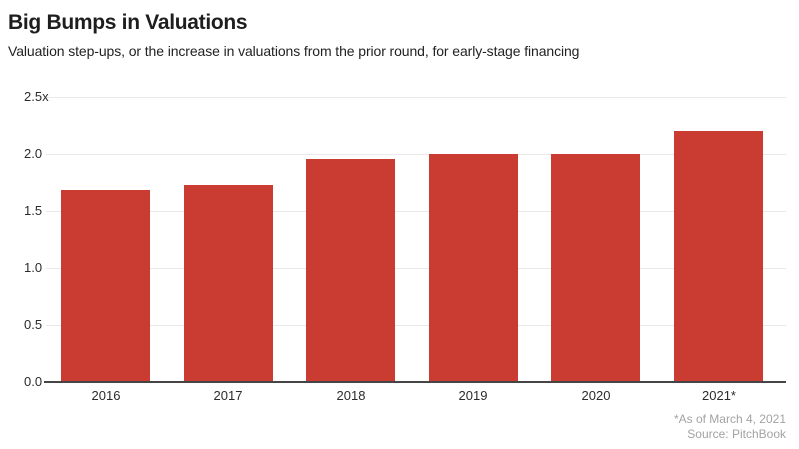  What do you see at coordinates (228, 395) in the screenshot?
I see `x-axis-tick-label: 2017` at bounding box center [228, 395].